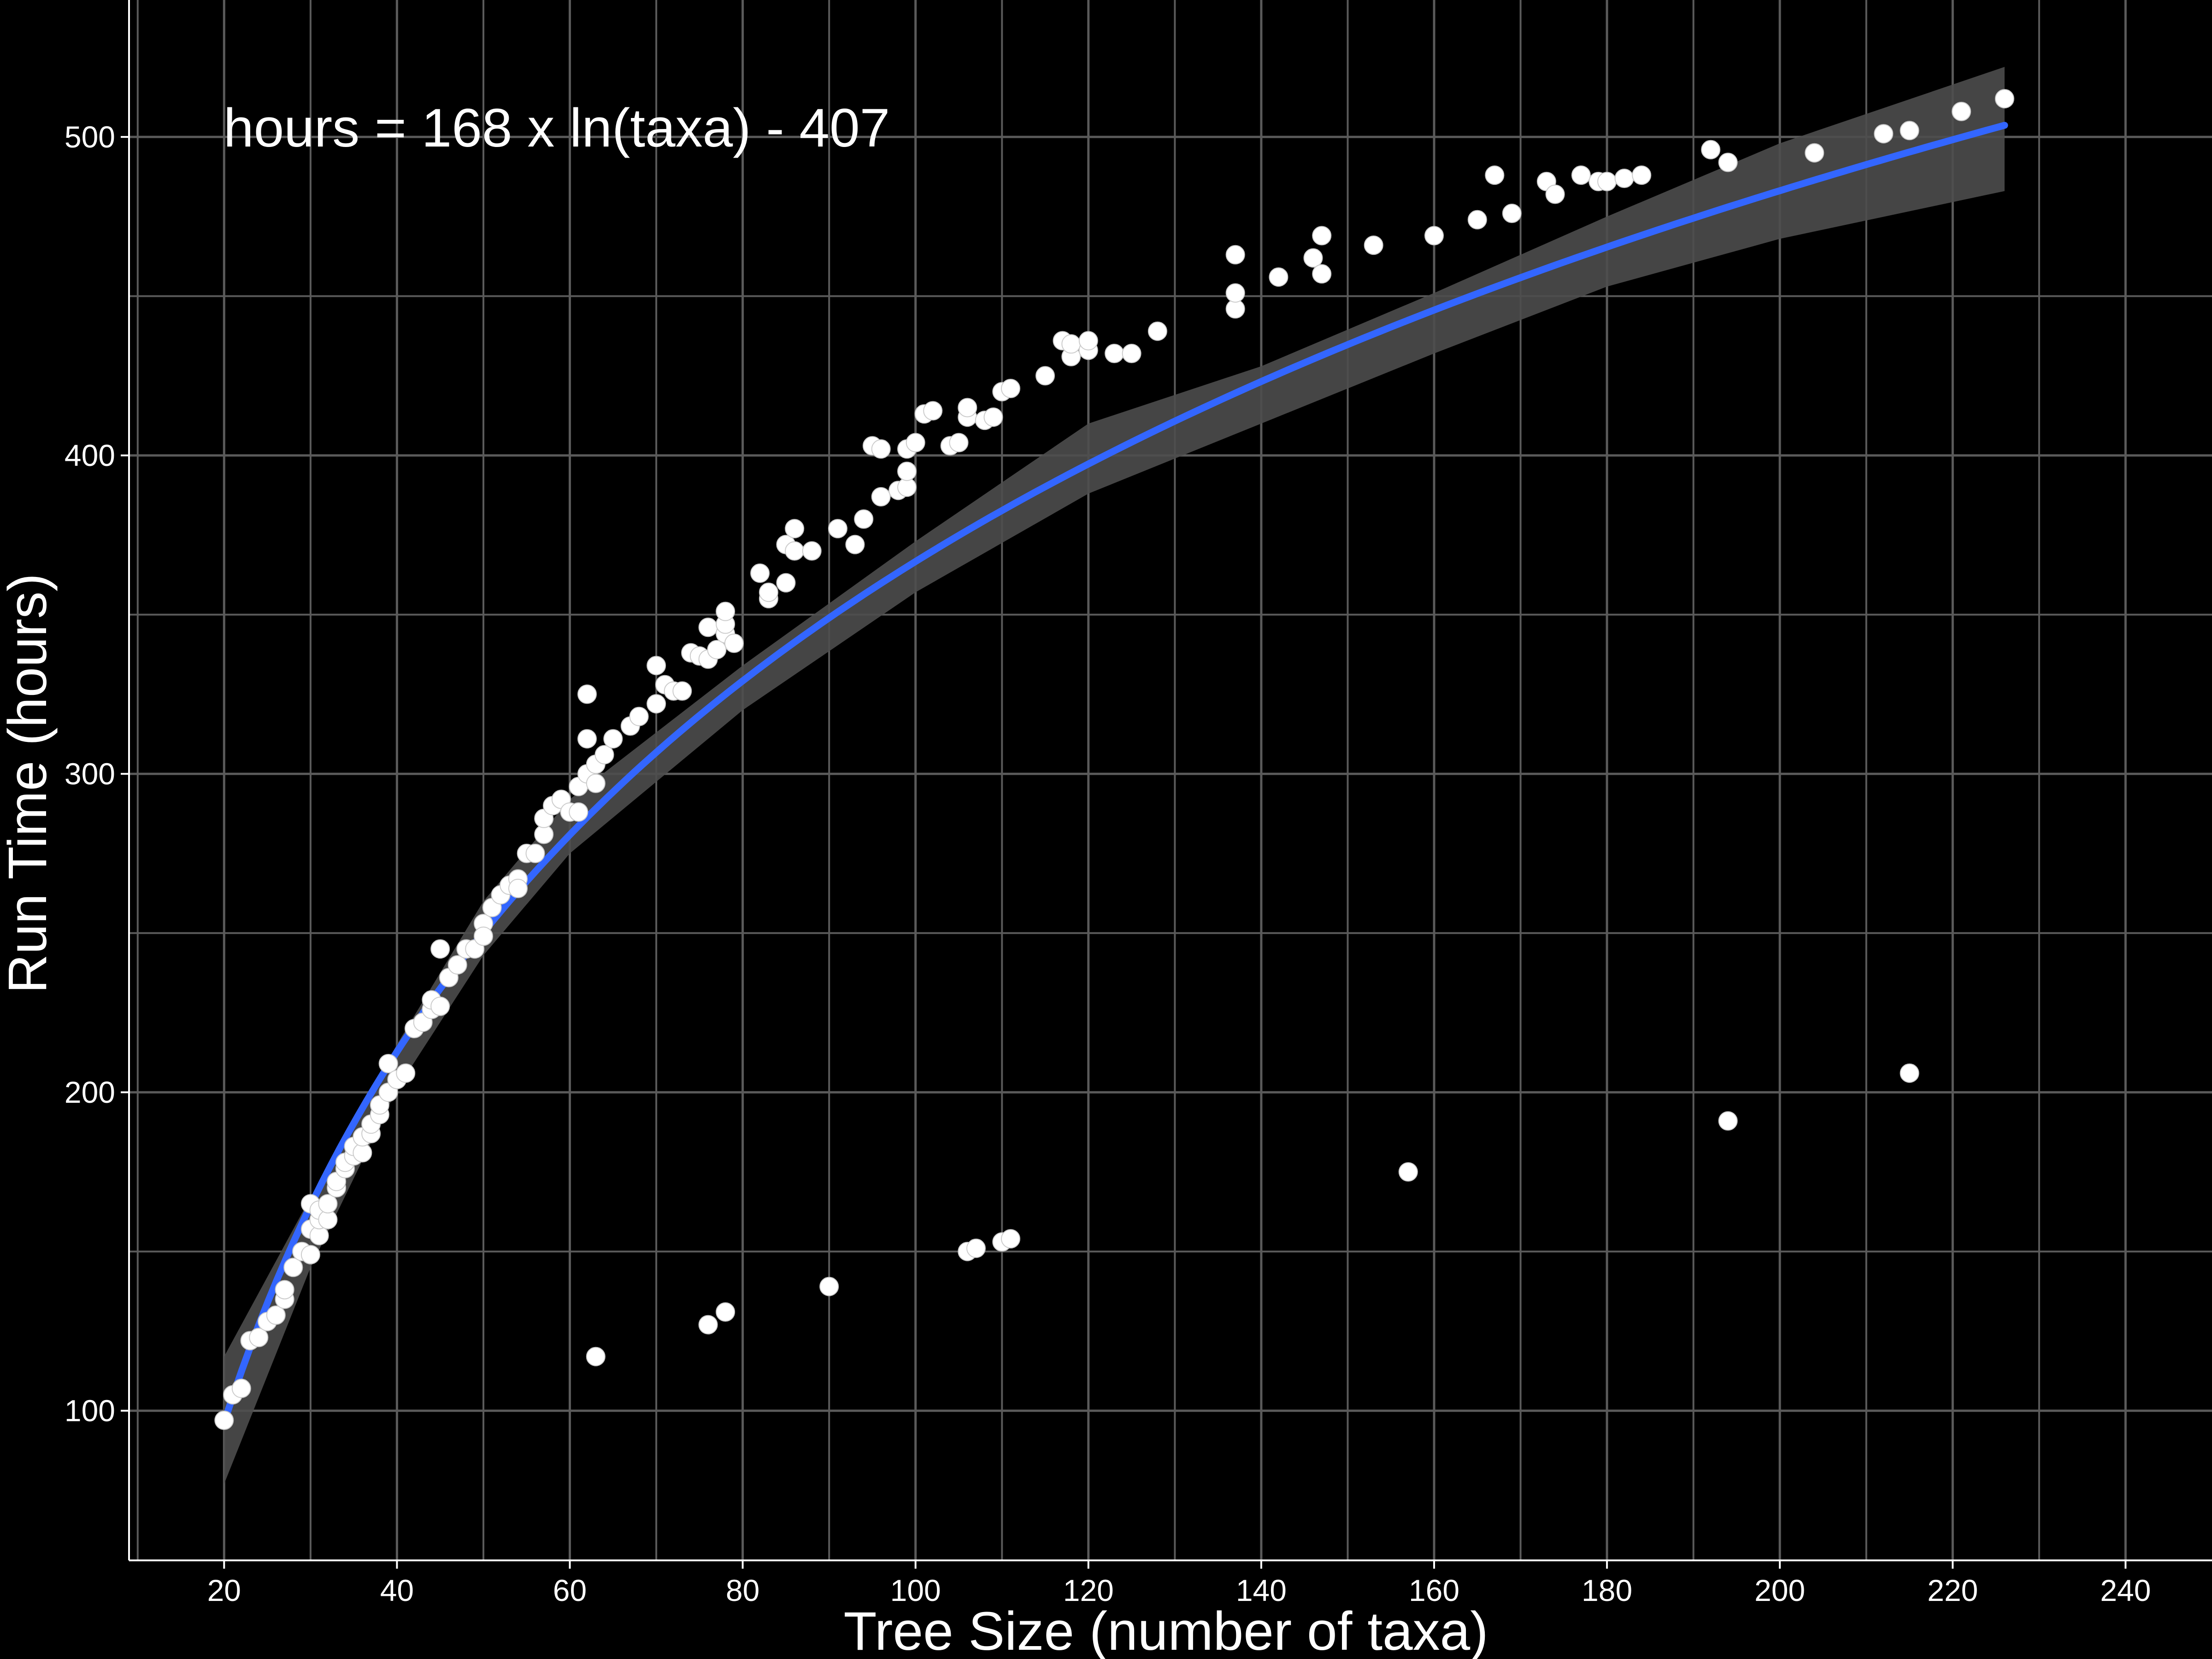  Describe the element at coordinates (29, 783) in the screenshot. I see `y-axis-title: Run Time (hours)` at that location.